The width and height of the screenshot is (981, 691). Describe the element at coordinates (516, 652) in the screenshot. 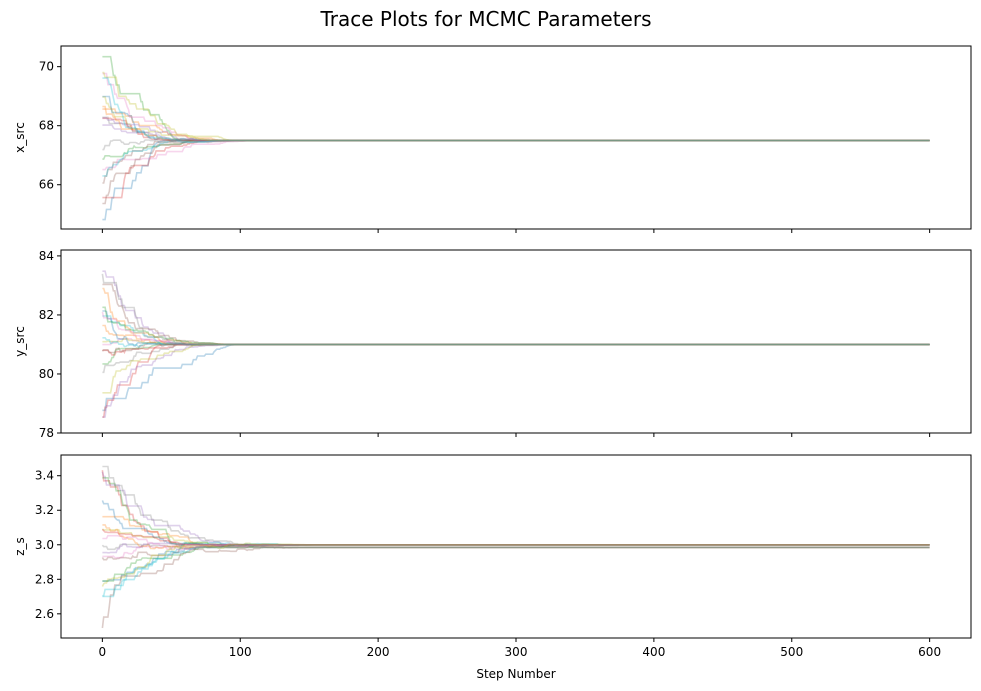

I see `x-tick-label: 300` at that location.